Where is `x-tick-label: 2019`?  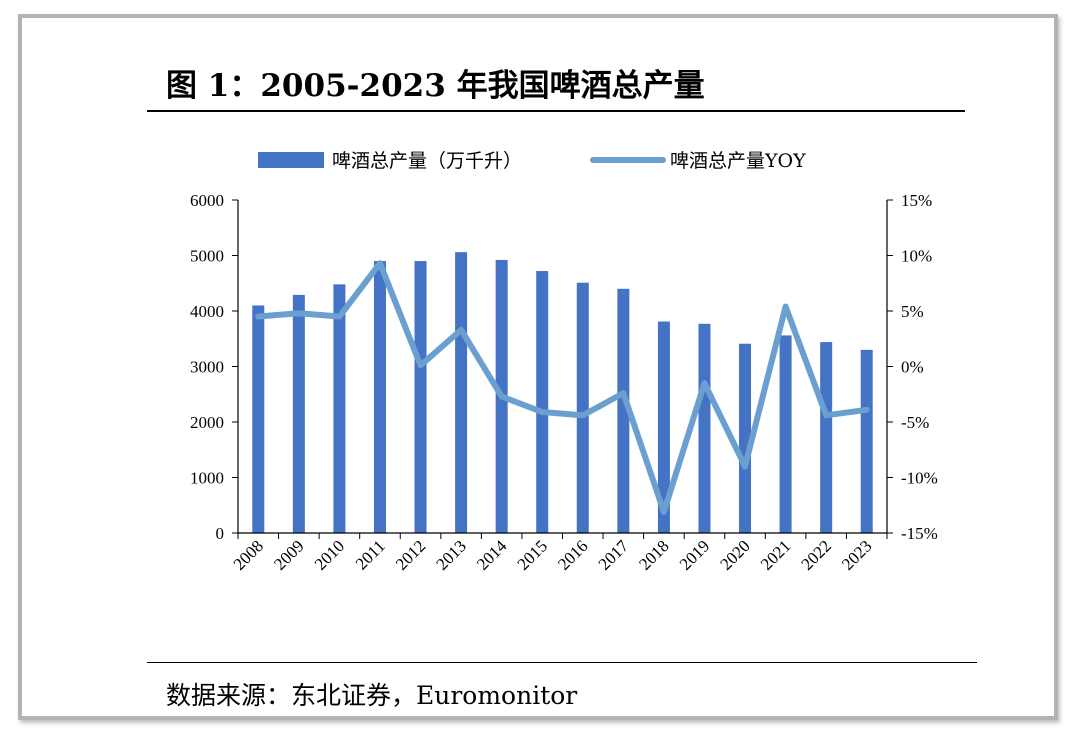
x-tick-label: 2019 is located at coordinates (694, 554).